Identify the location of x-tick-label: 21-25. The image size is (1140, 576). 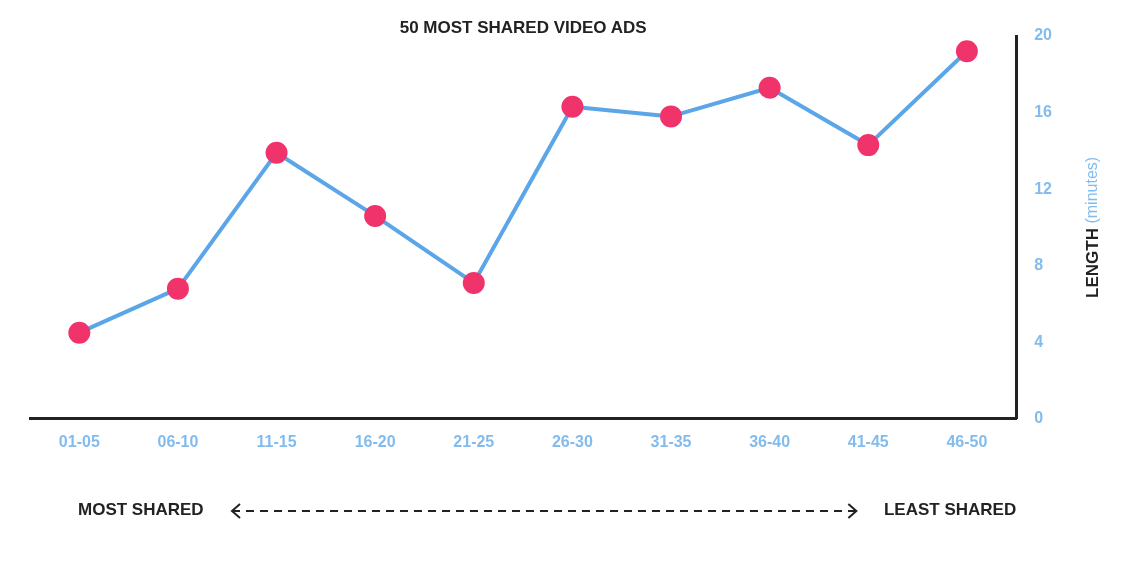
(474, 441).